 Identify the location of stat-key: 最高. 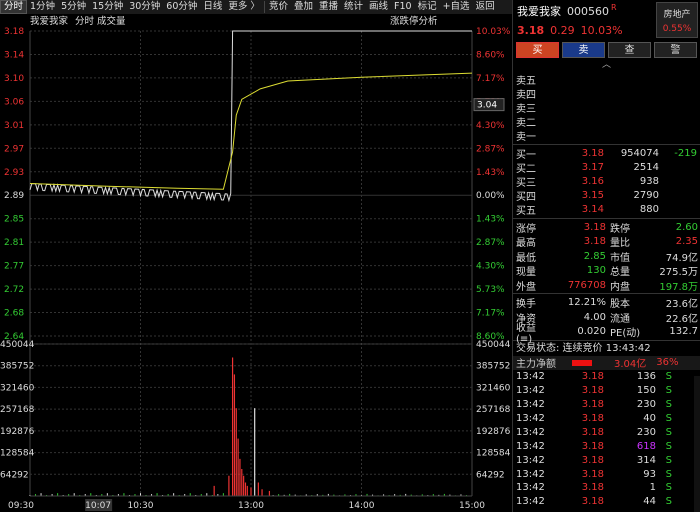
(526, 244).